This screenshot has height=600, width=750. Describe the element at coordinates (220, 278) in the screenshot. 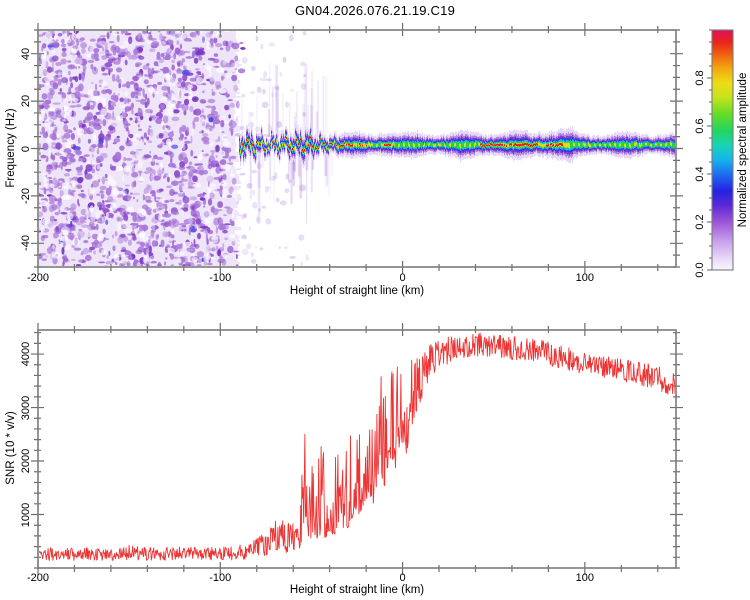

I see `spectrogram-x-tick-label: -100` at that location.